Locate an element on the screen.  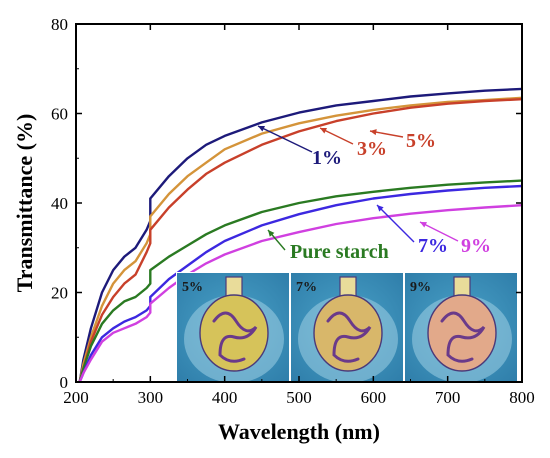
annotation-label: 9% is located at coordinates (476, 246).